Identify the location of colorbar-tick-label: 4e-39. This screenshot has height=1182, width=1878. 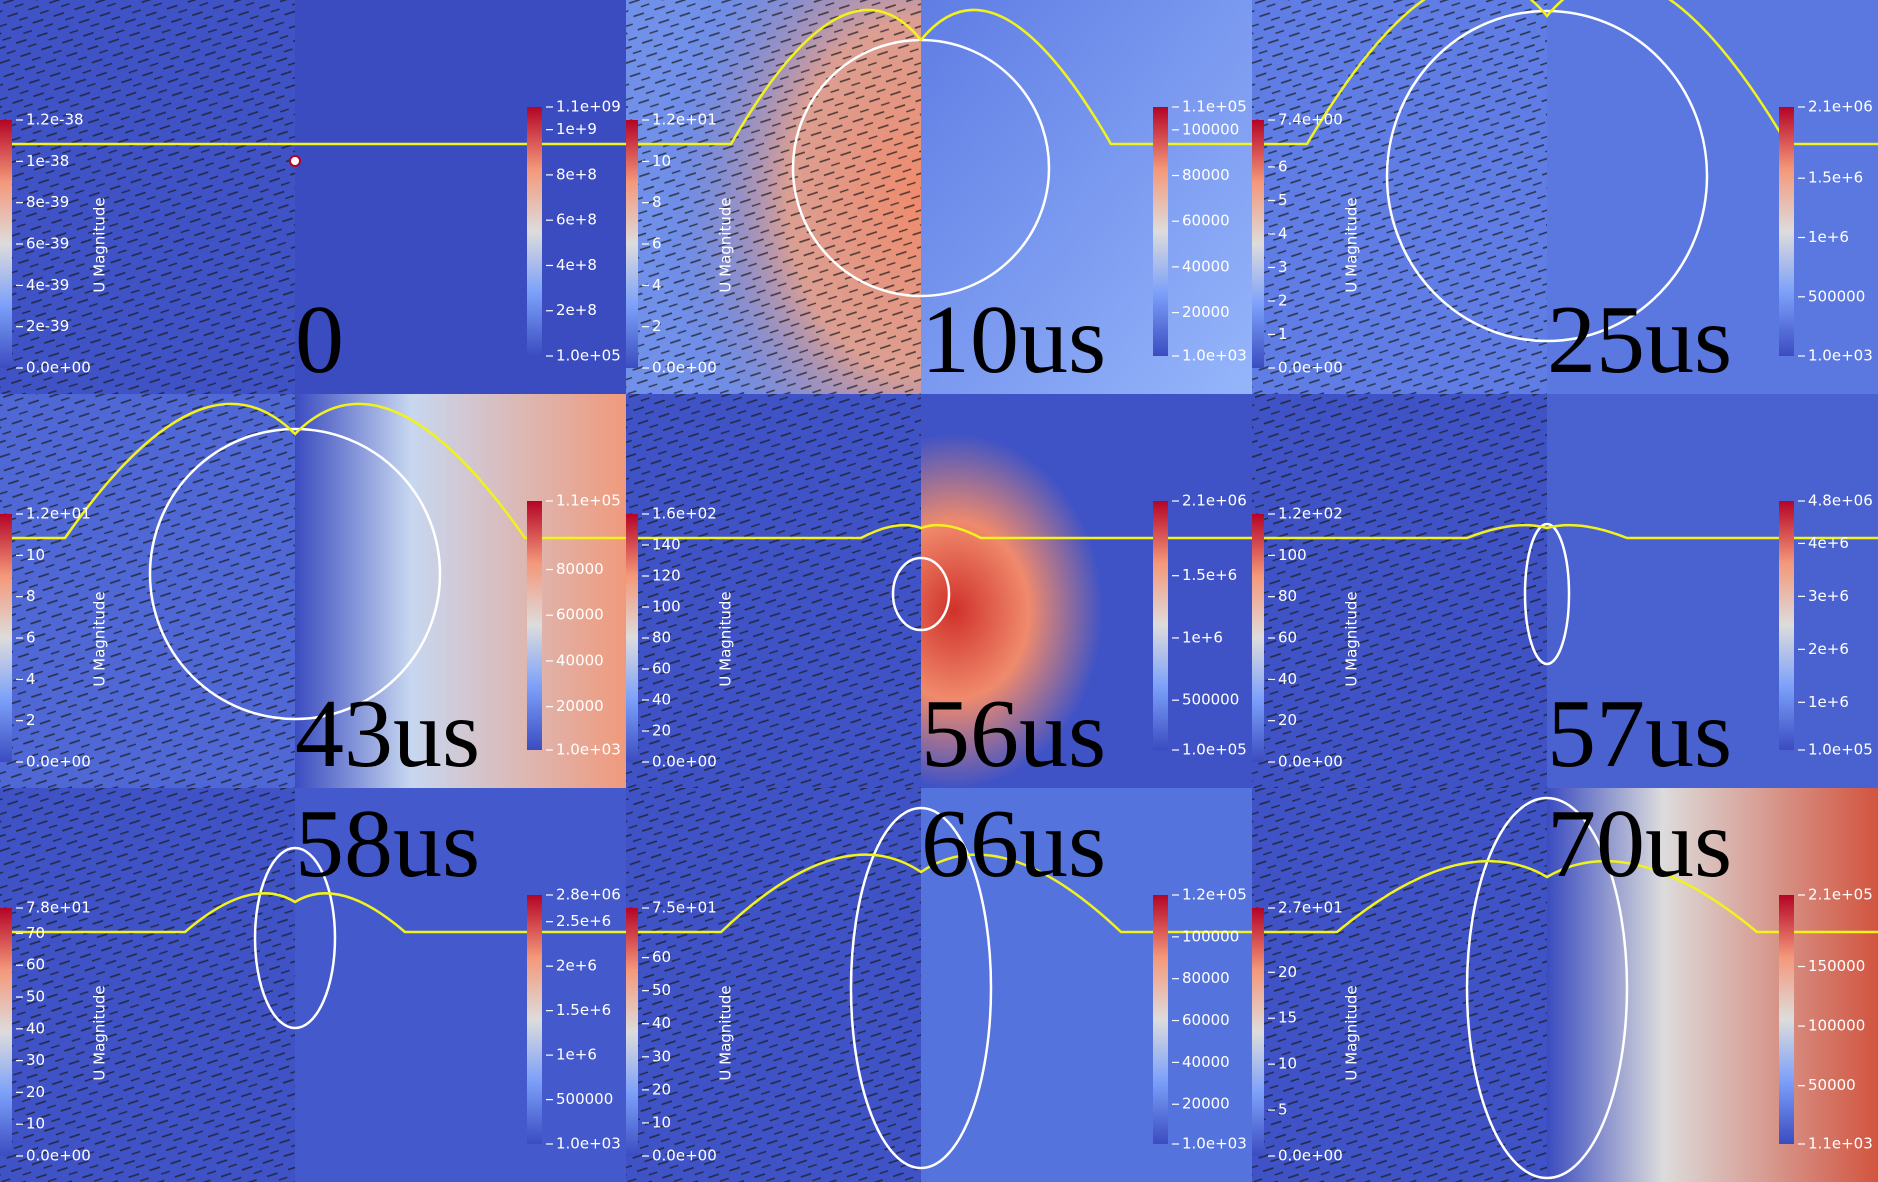
(47, 285).